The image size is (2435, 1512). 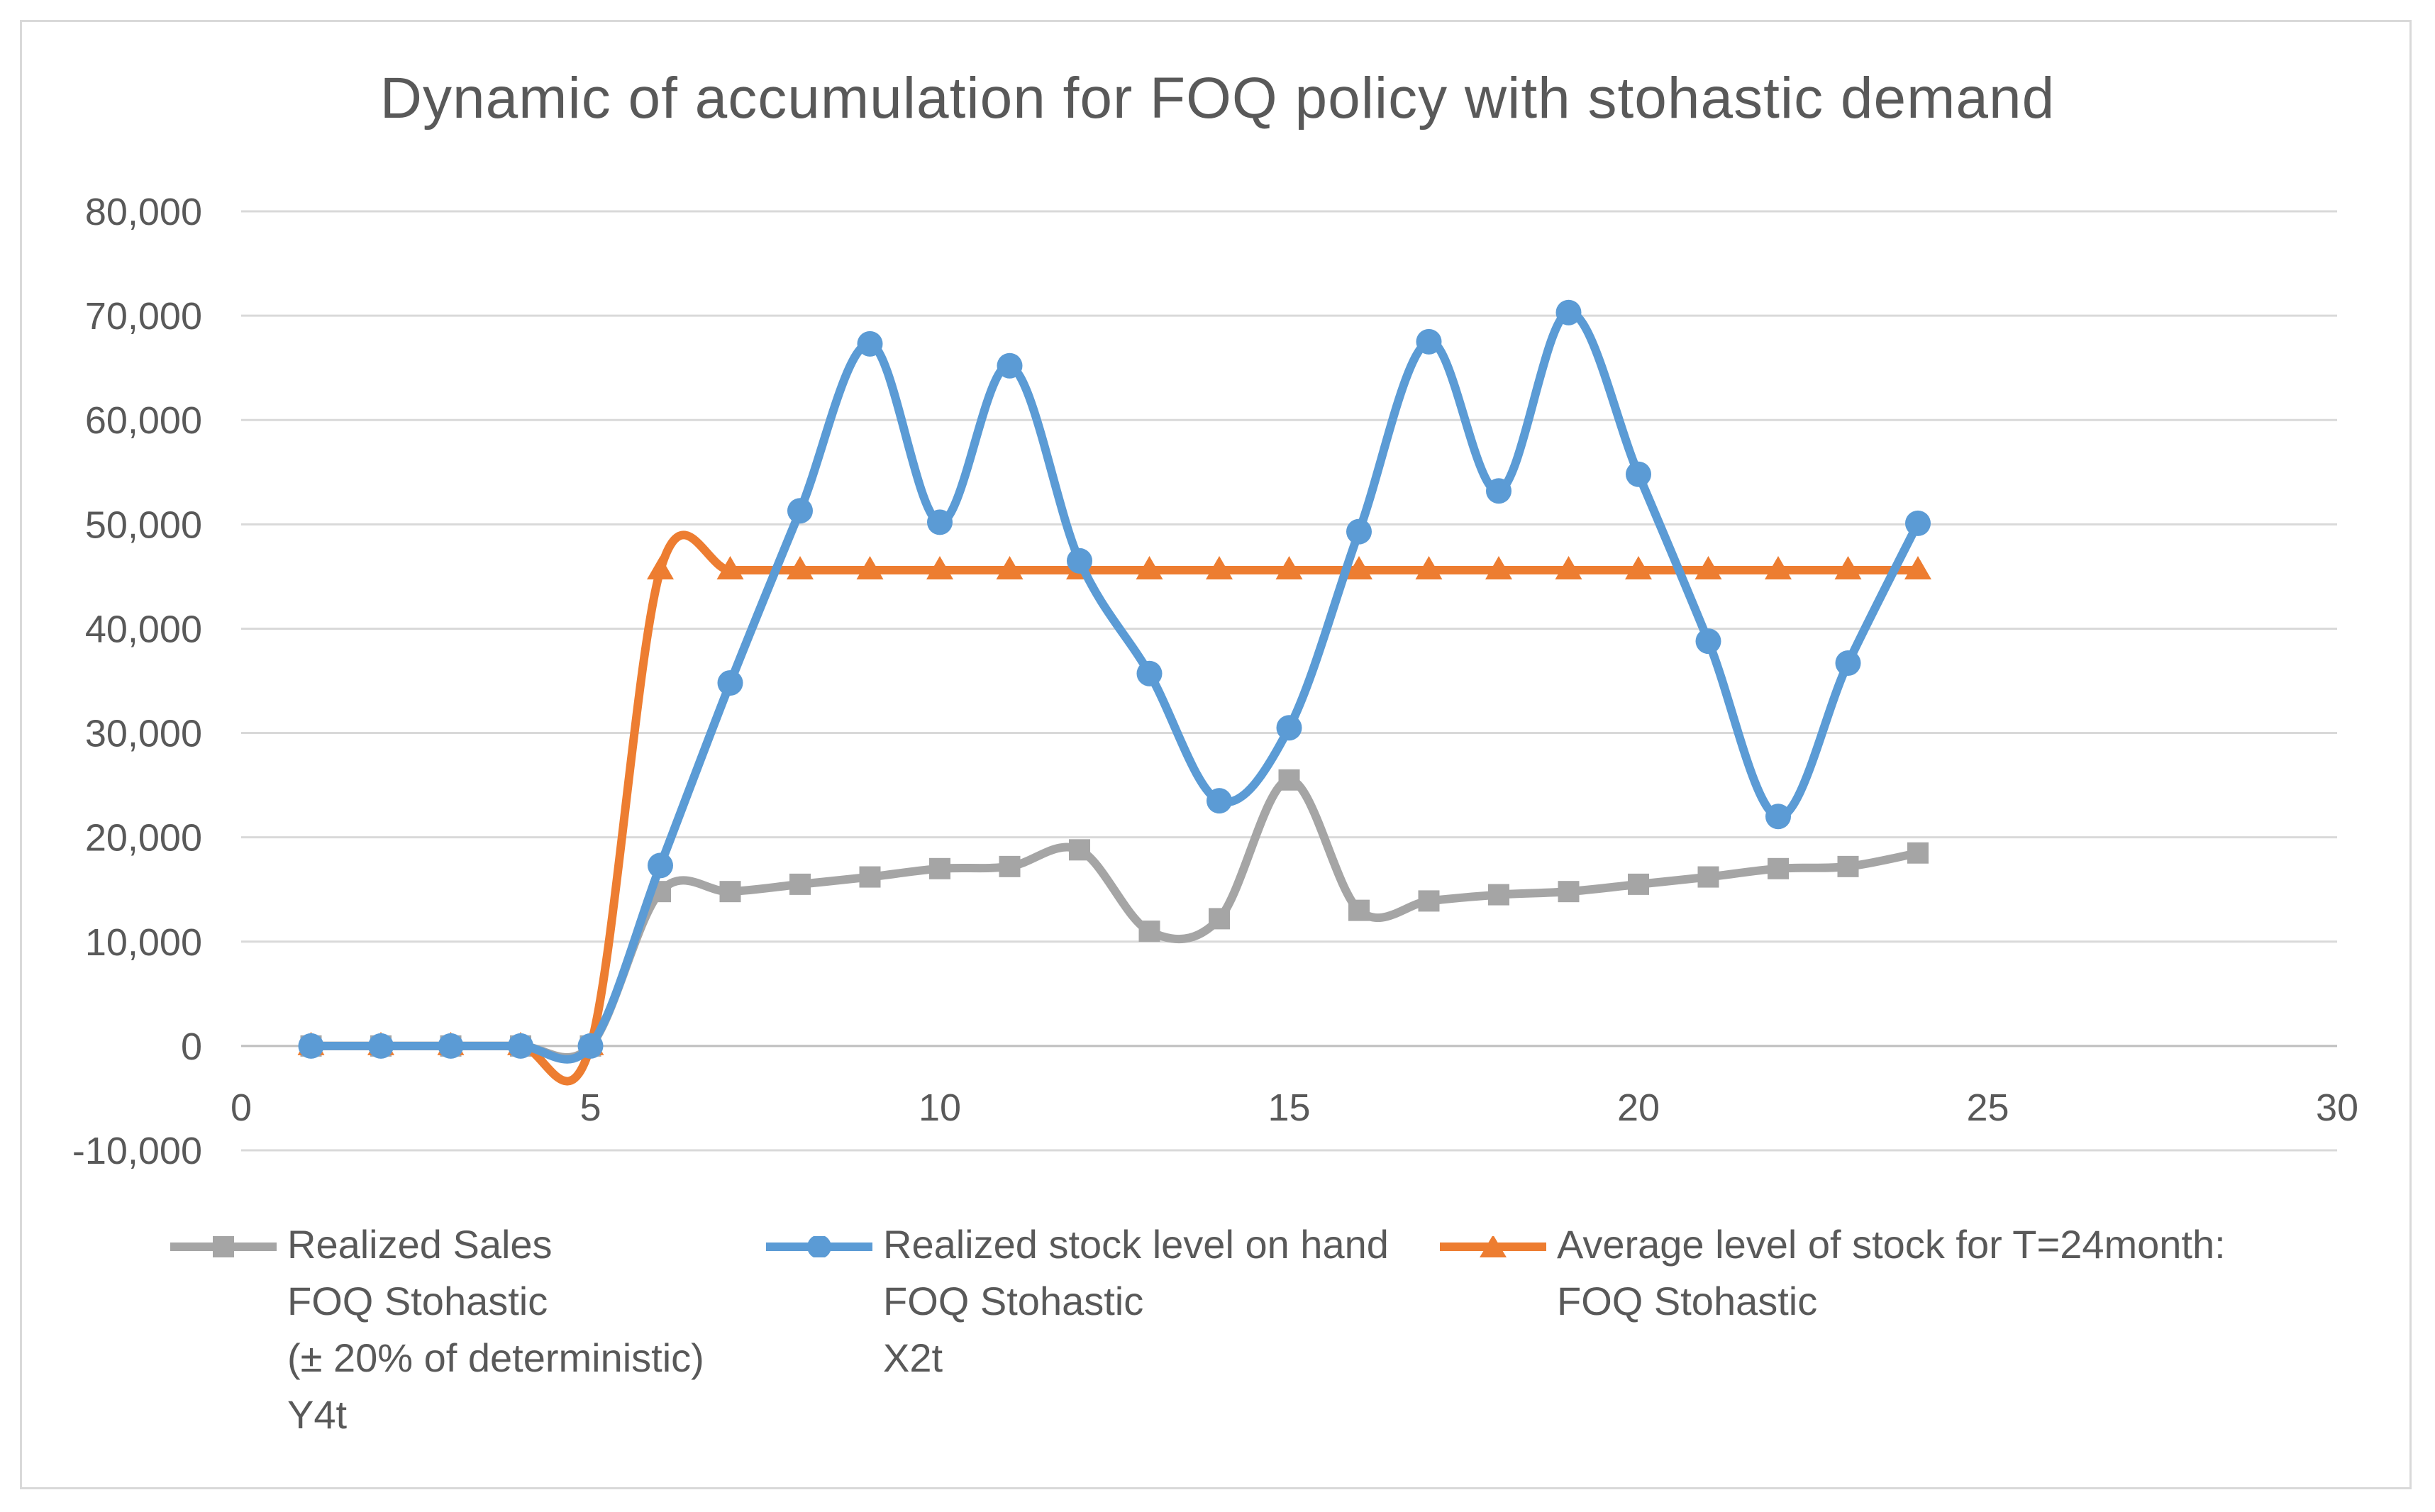 What do you see at coordinates (940, 1107) in the screenshot?
I see `x-tick-label: 10` at bounding box center [940, 1107].